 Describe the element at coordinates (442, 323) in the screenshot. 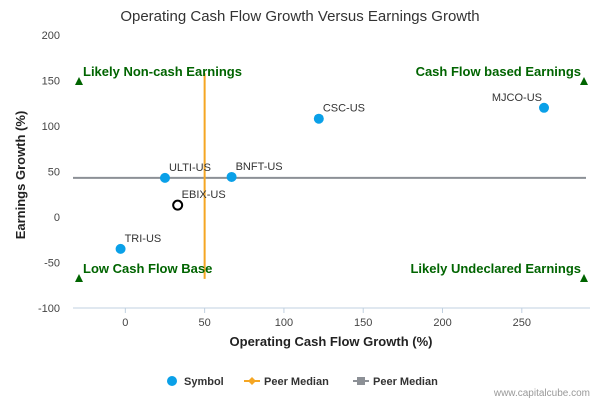

I see `x-tick-label: 200` at that location.